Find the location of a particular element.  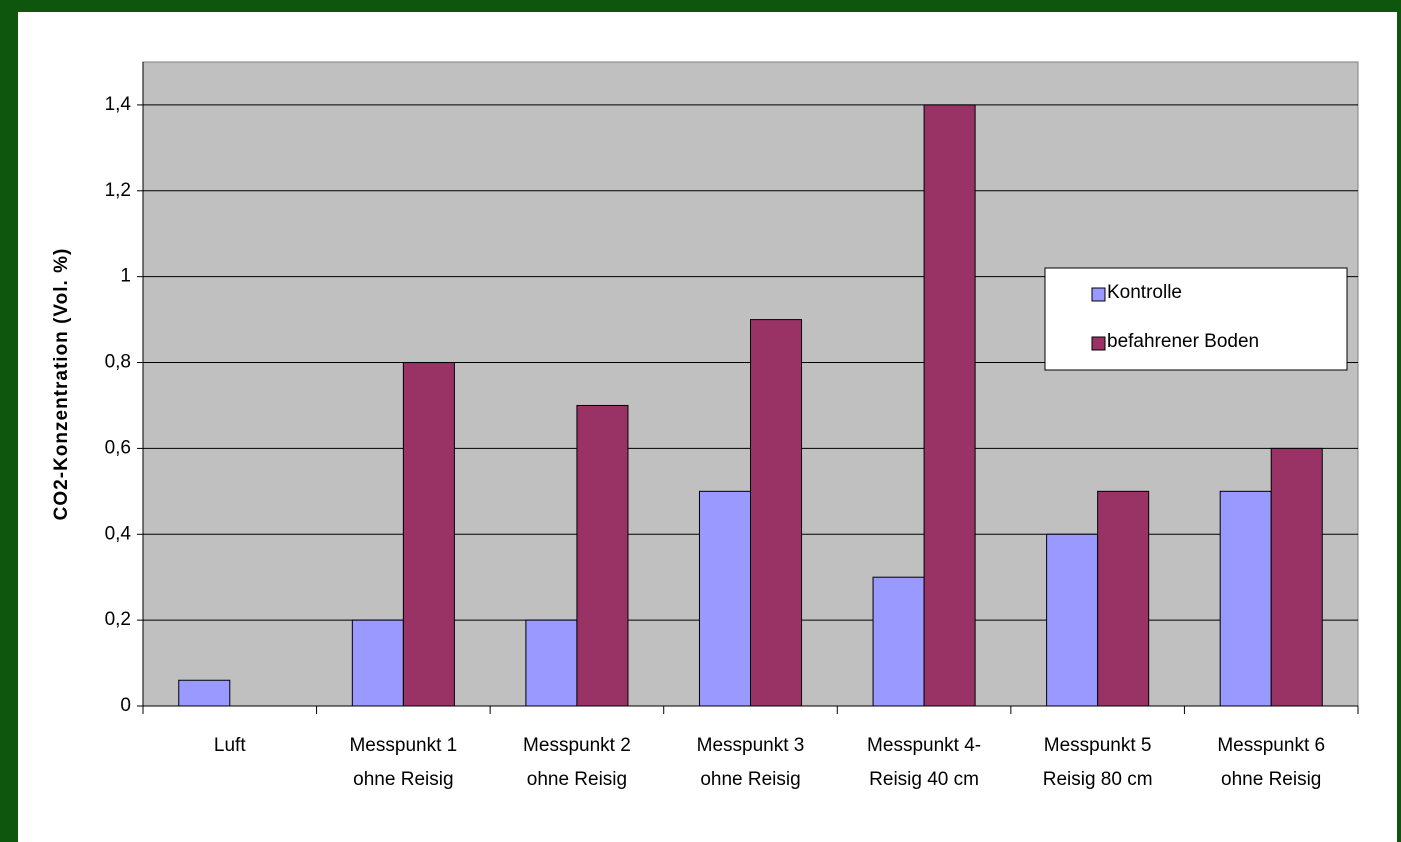

x-tick-label: Messpunkt 1 is located at coordinates (403, 745).